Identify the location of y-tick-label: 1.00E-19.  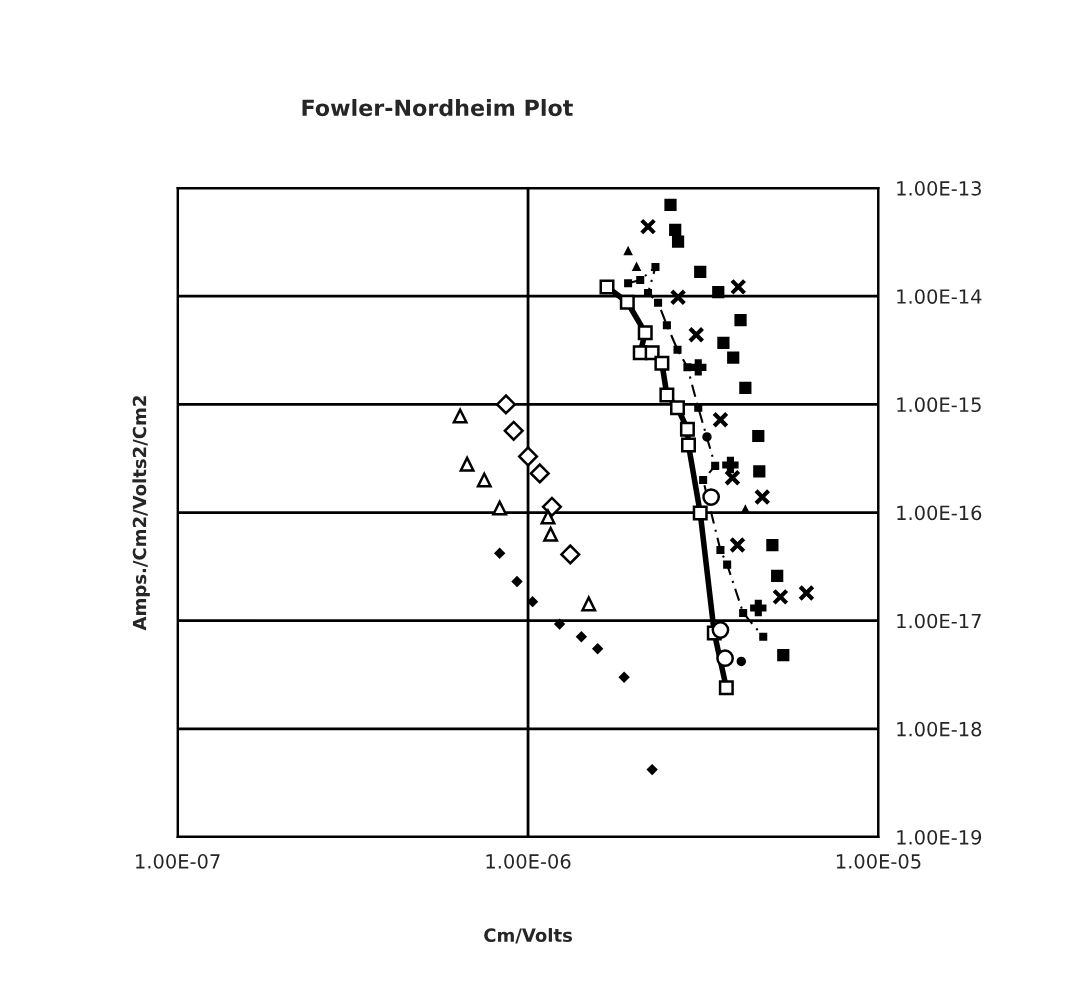
(939, 837).